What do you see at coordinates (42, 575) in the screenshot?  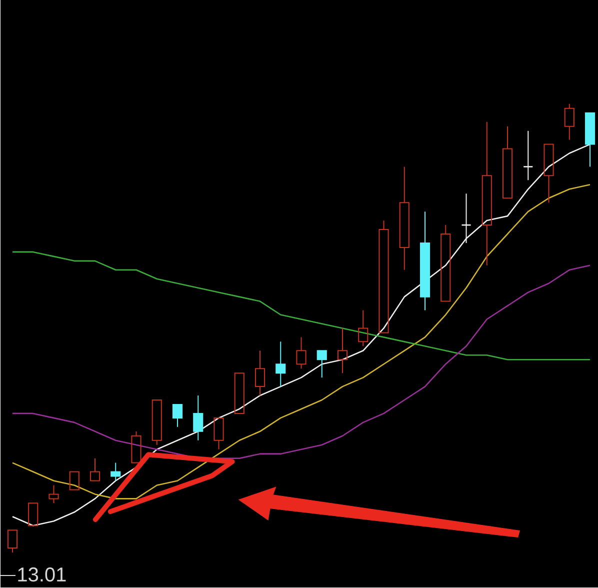 I see `text: 13.01` at bounding box center [42, 575].